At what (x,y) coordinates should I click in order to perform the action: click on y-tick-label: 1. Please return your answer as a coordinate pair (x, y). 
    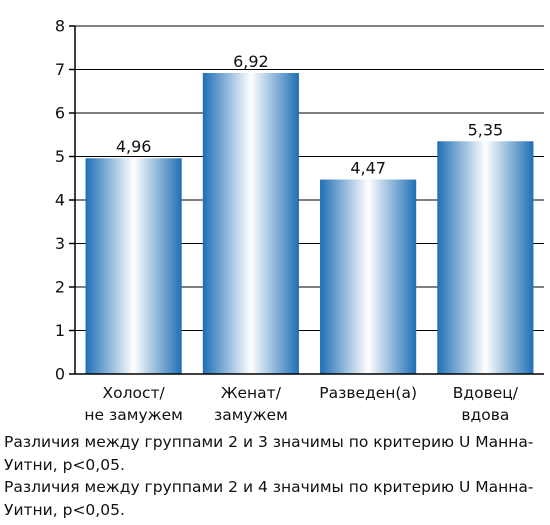
    Looking at the image, I should click on (60, 330).